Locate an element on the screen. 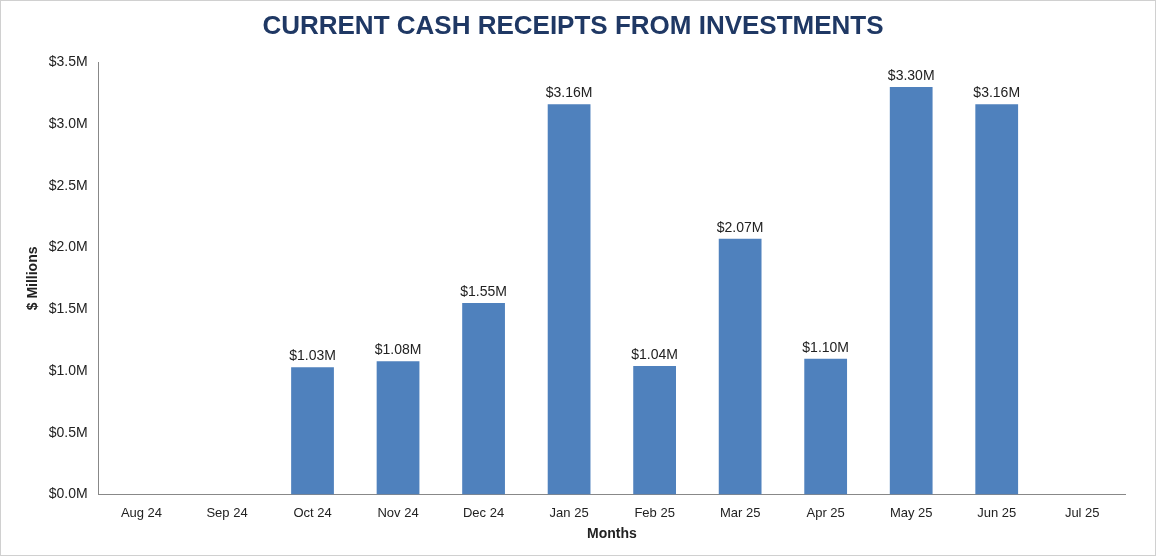 This screenshot has width=1156, height=556. x-tick-label: Jun 25 is located at coordinates (997, 512).